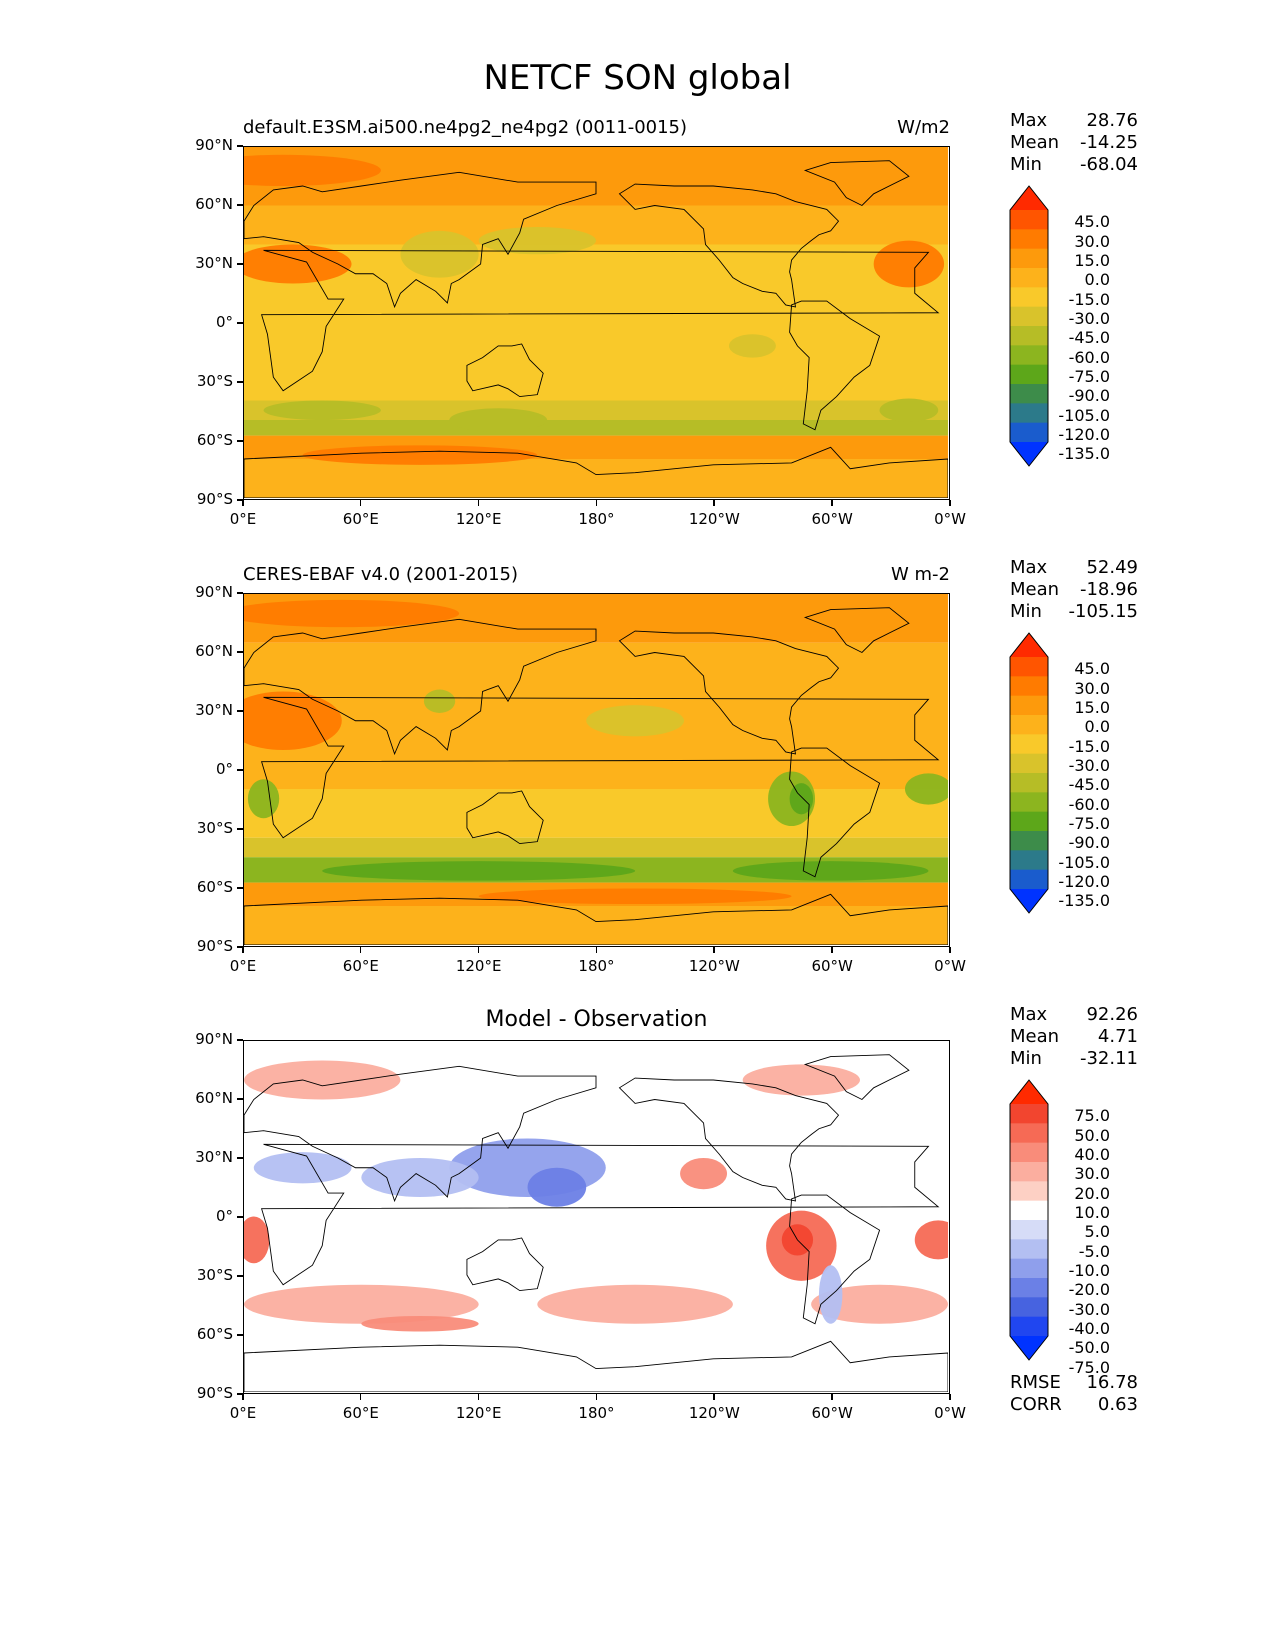 This screenshot has width=1275, height=1650. I want to click on stat-value: 52.49, so click(1112, 567).